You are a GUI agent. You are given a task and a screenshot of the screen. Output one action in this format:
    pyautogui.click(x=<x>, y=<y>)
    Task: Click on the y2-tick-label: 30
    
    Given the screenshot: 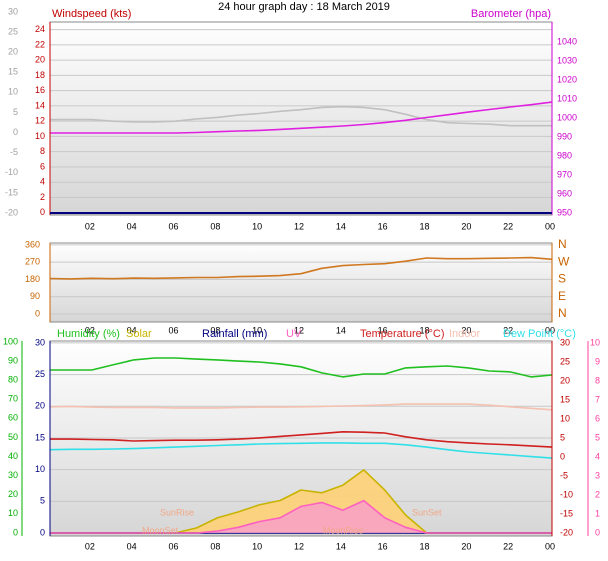 What is the action you would take?
    pyautogui.click(x=565, y=342)
    